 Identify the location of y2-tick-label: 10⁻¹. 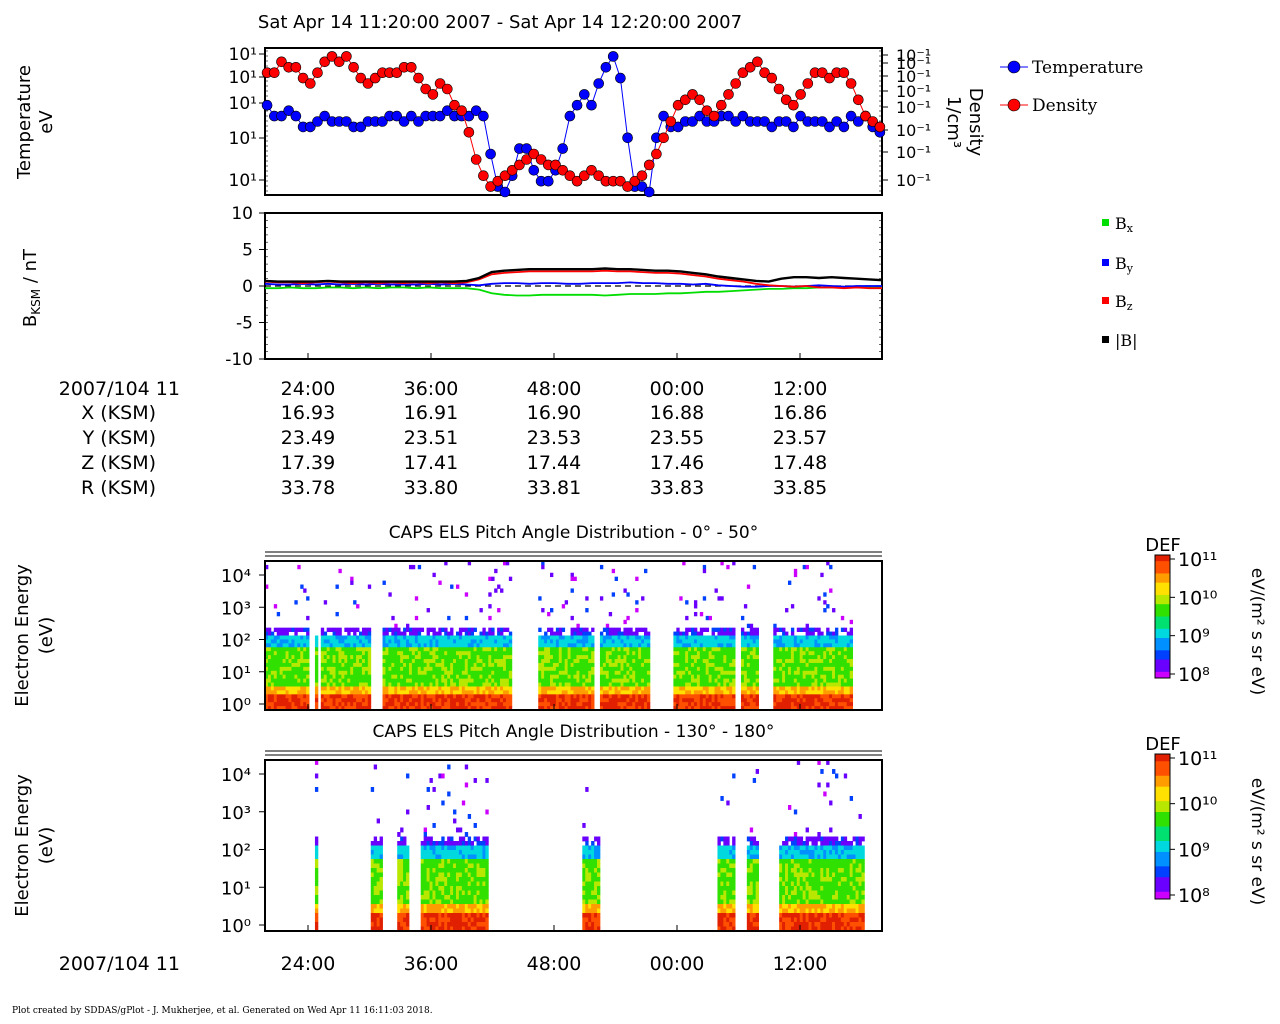
(913, 91).